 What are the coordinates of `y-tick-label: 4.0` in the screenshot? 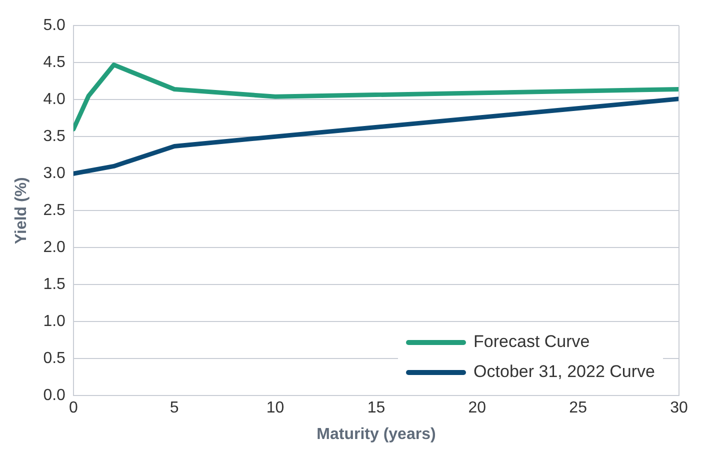 It's located at (54, 99).